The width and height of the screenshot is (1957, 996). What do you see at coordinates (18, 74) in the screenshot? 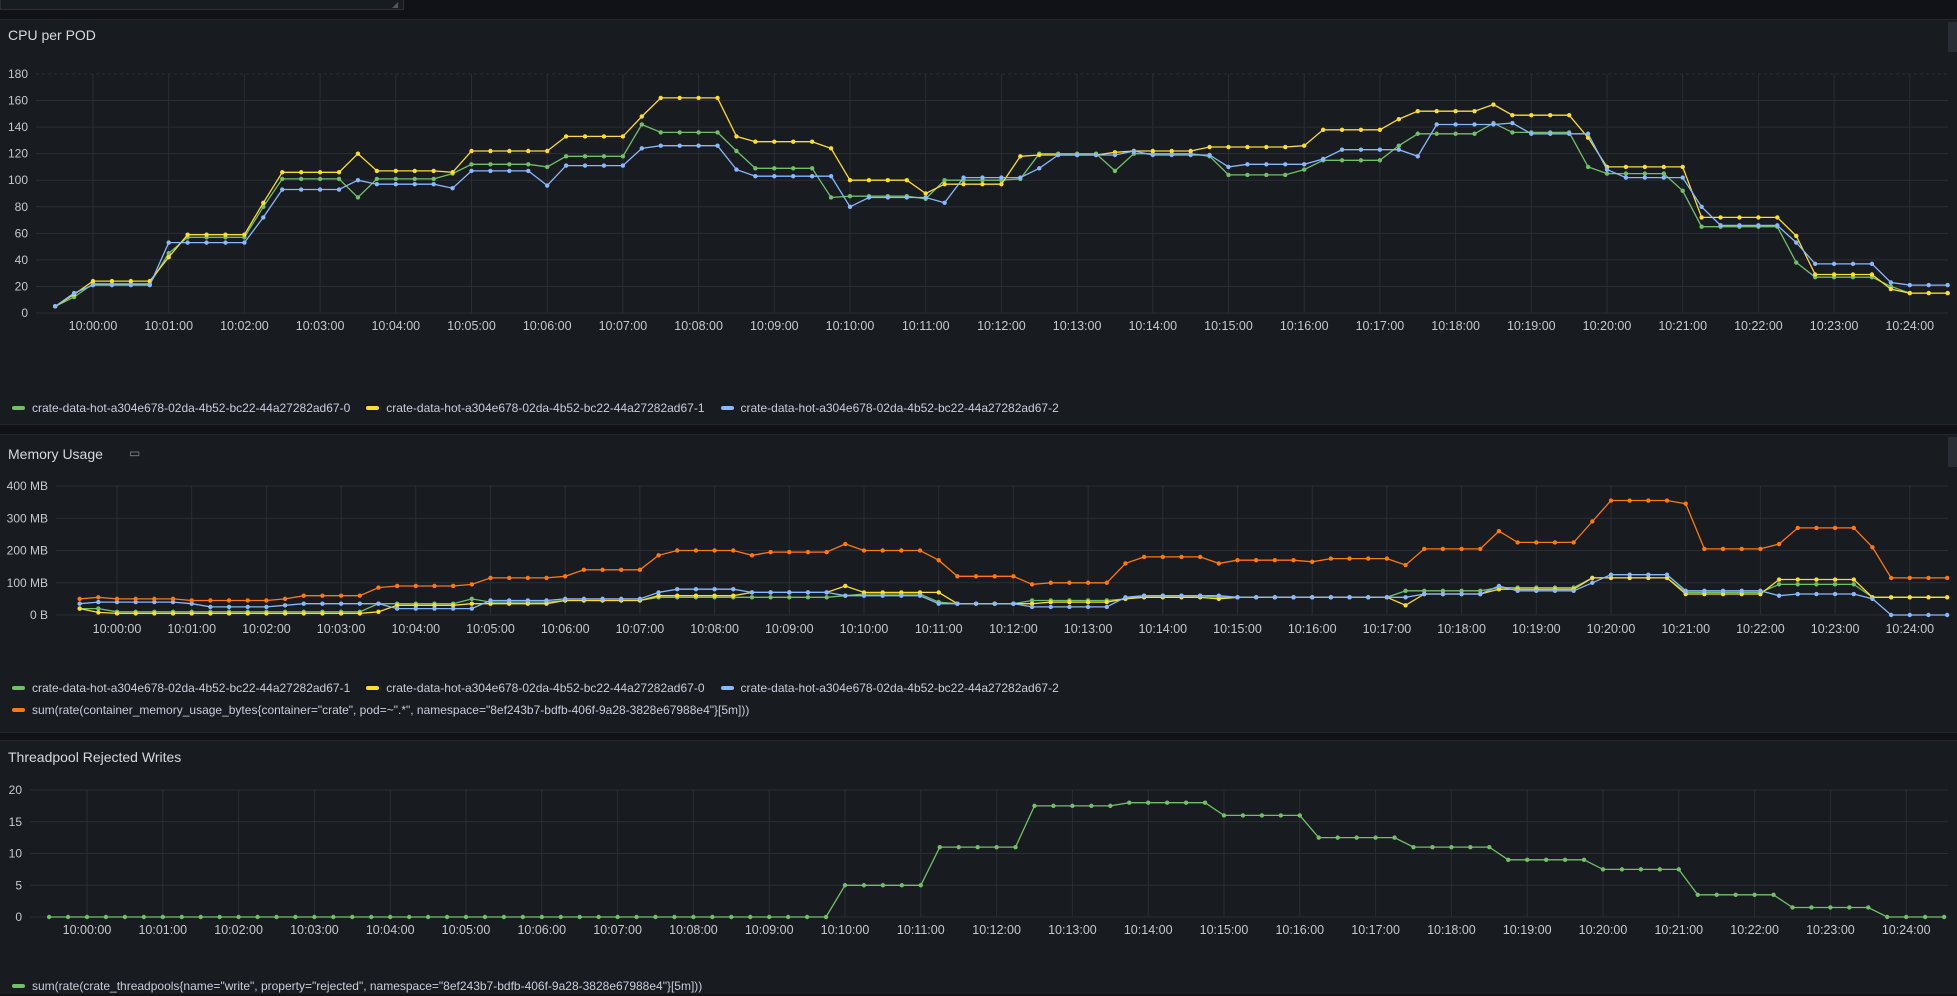
I see `y-tick-label: 180` at bounding box center [18, 74].